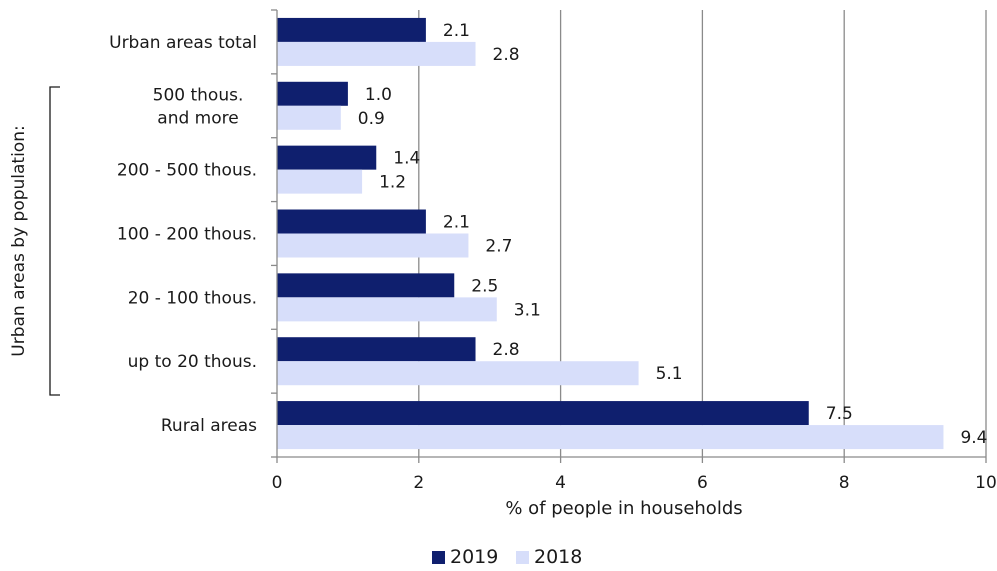 The height and width of the screenshot is (571, 997). Describe the element at coordinates (973, 438) in the screenshot. I see `data-label: 9.4` at that location.